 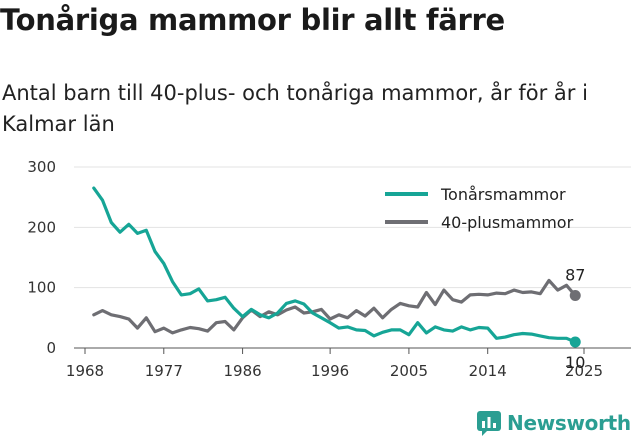 I want to click on y-tick-label: 100, so click(x=41, y=288).